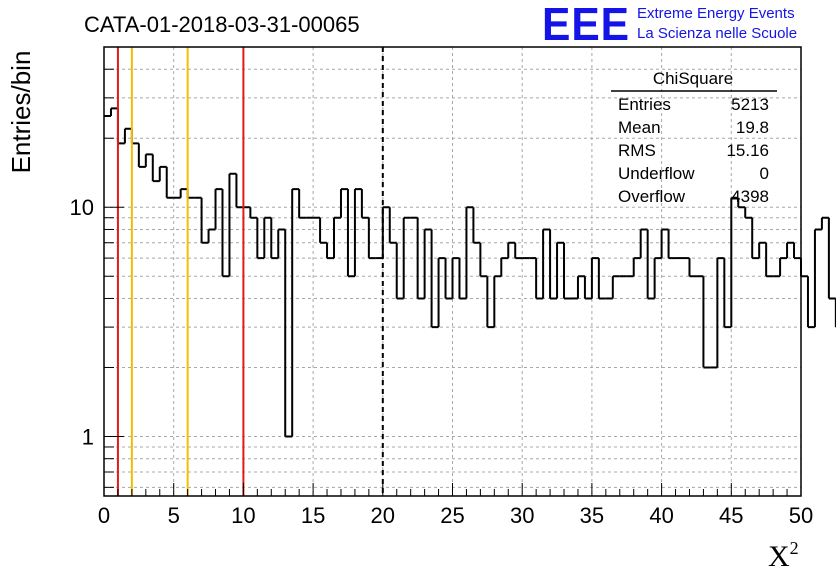  What do you see at coordinates (104, 515) in the screenshot?
I see `x-tick-label: 0` at bounding box center [104, 515].